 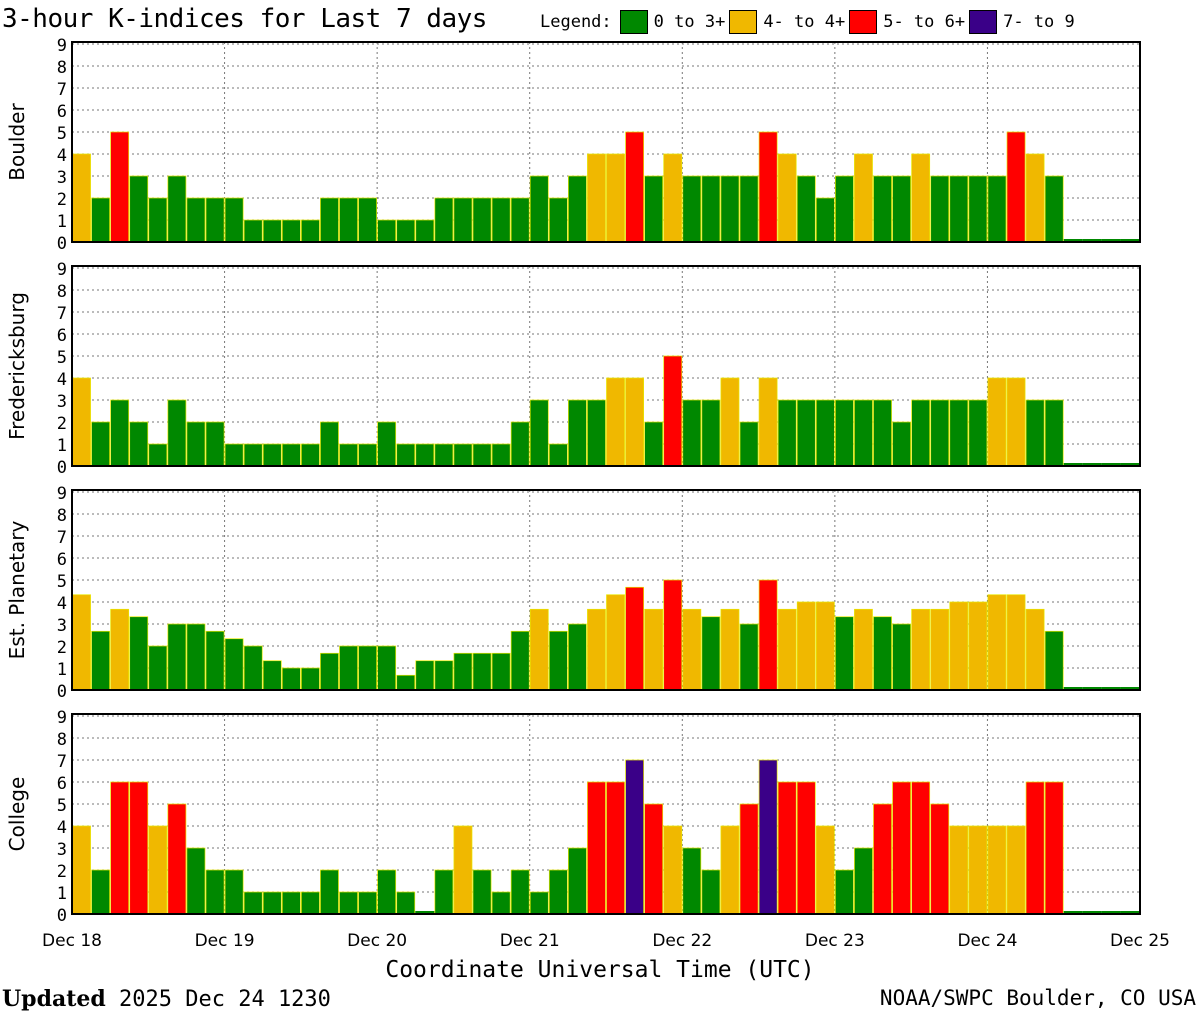 I want to click on y-tick-label: 6, so click(x=62, y=560).